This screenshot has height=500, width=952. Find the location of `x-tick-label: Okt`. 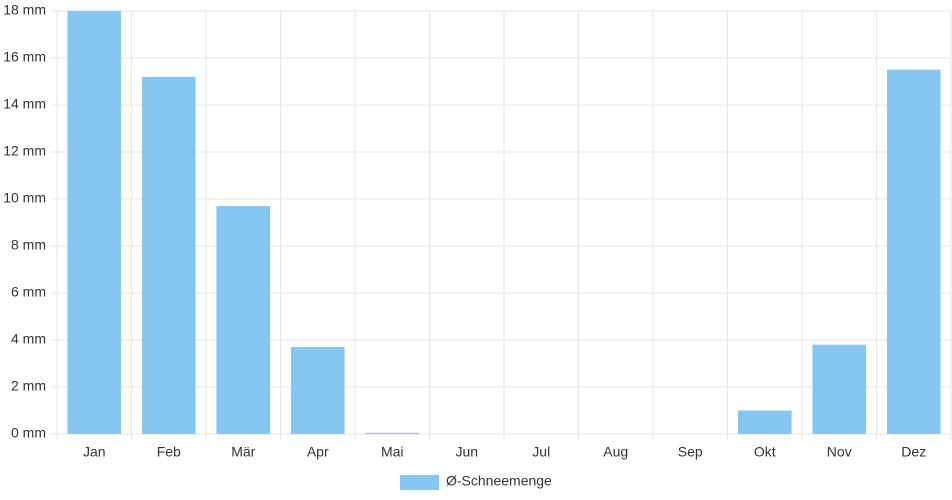

x-tick-label: Okt is located at coordinates (765, 452).